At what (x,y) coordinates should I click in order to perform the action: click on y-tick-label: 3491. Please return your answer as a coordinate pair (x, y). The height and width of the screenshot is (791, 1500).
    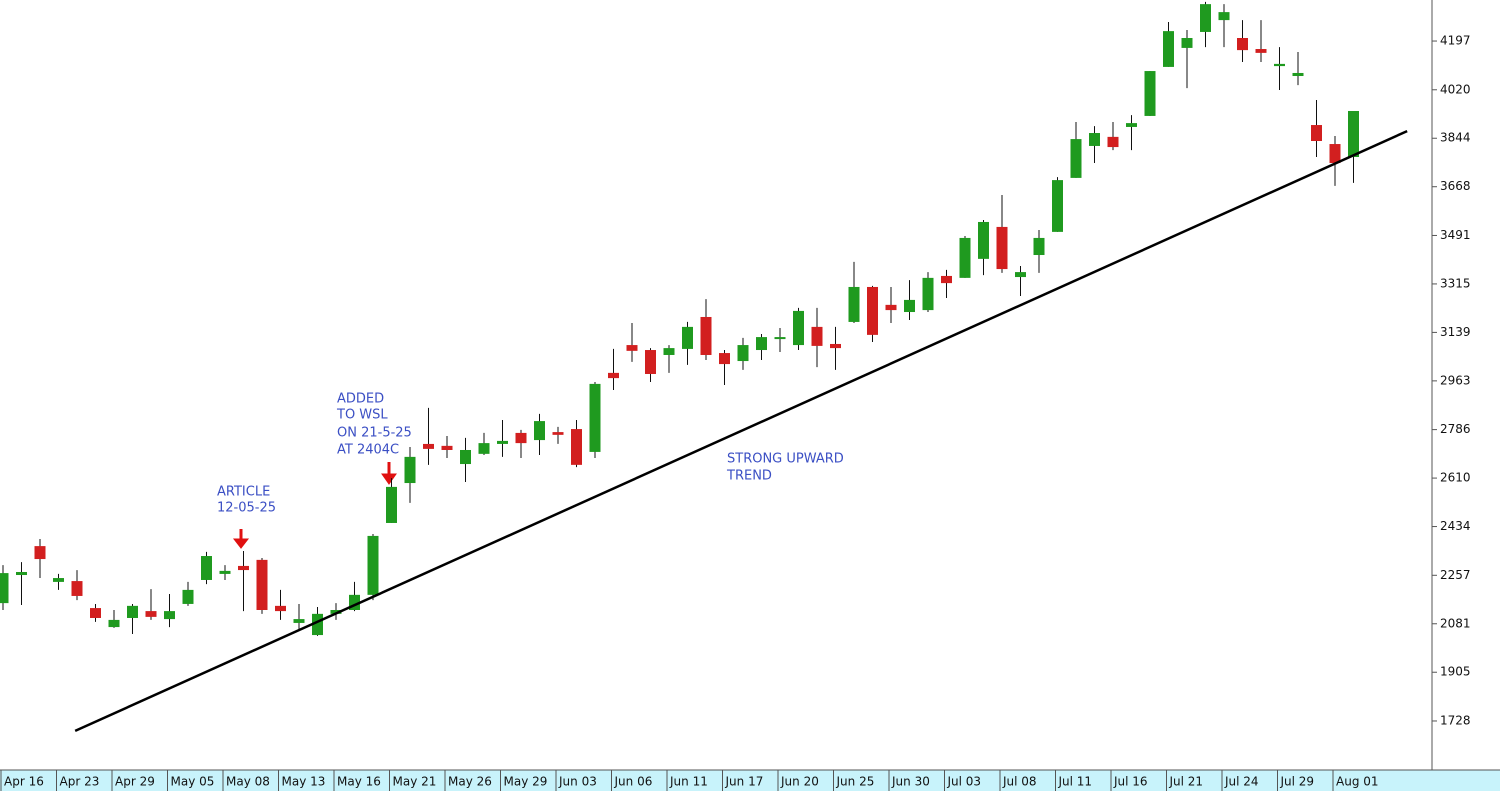
    Looking at the image, I should click on (1455, 235).